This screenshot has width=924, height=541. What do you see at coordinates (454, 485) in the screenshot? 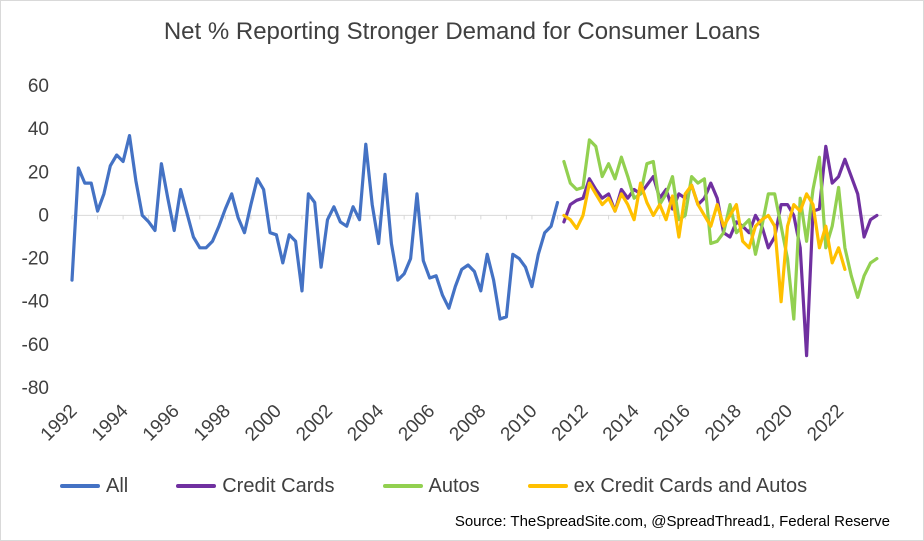
I see `legend-label: Autos` at bounding box center [454, 485].